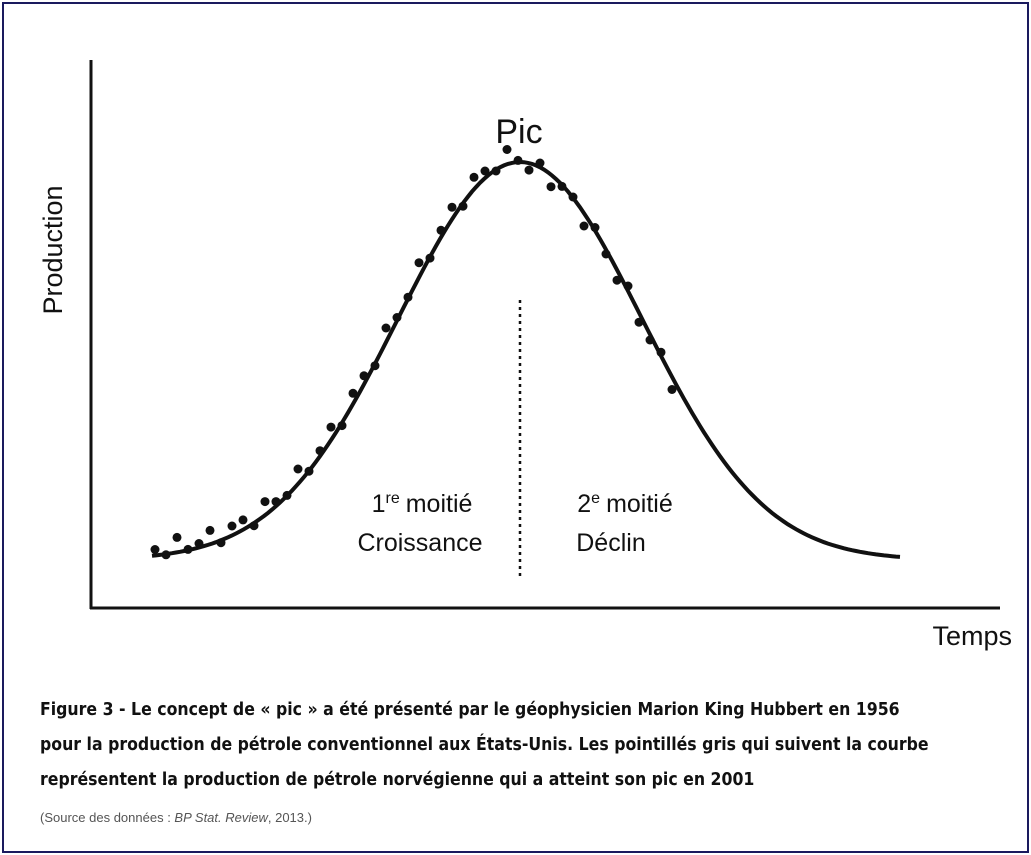 Image resolution: width=1031 pixels, height=855 pixels. What do you see at coordinates (595, 498) in the screenshot?
I see `superscript: e` at bounding box center [595, 498].